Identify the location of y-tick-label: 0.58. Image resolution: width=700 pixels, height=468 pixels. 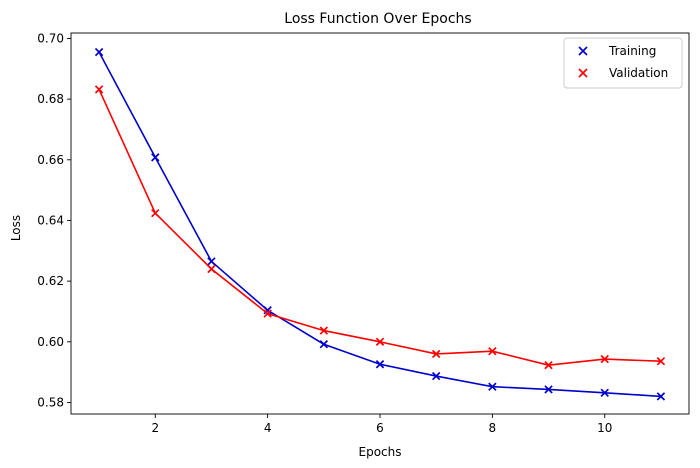
(50, 402).